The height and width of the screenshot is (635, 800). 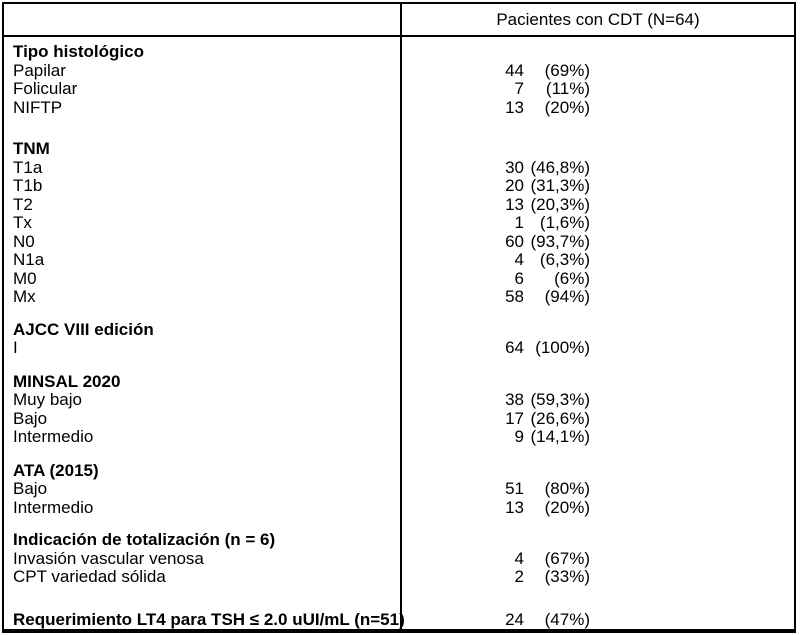 What do you see at coordinates (89, 576) in the screenshot?
I see `row-label: CPT variedad sólida` at bounding box center [89, 576].